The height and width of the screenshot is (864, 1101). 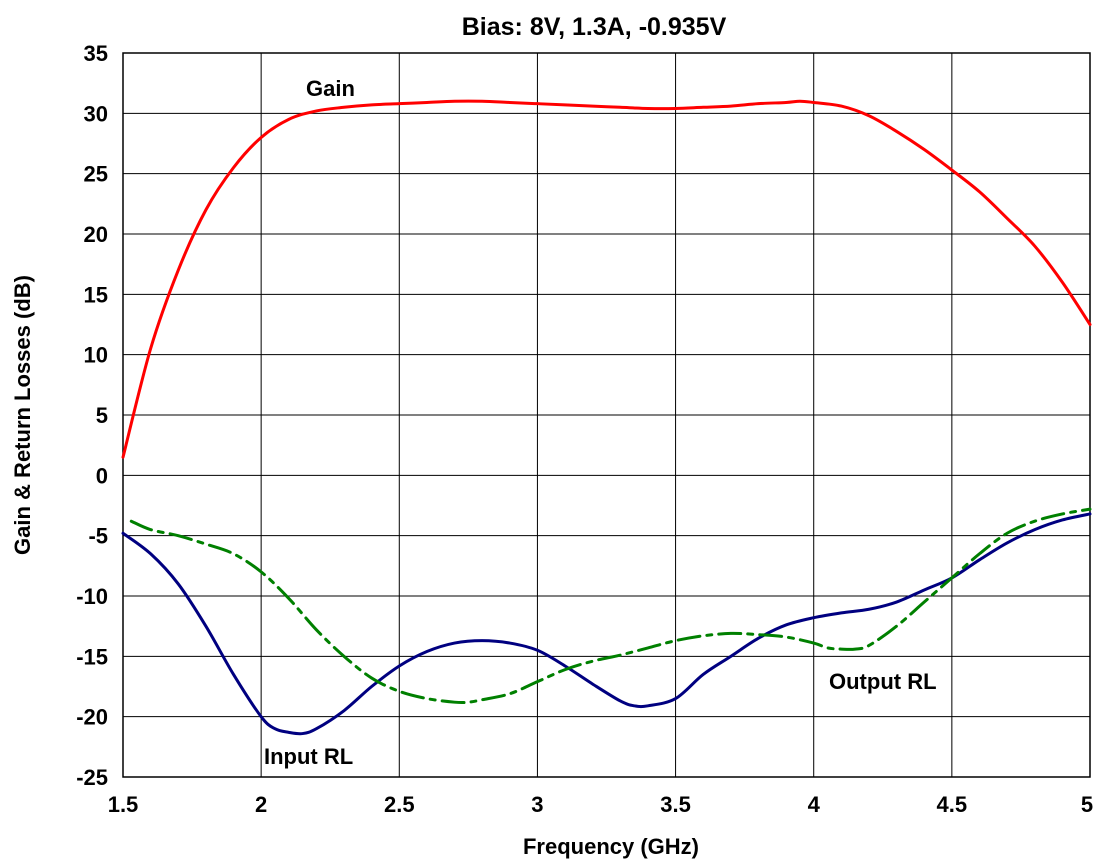 I want to click on y-tick-label: 15, so click(x=96, y=294).